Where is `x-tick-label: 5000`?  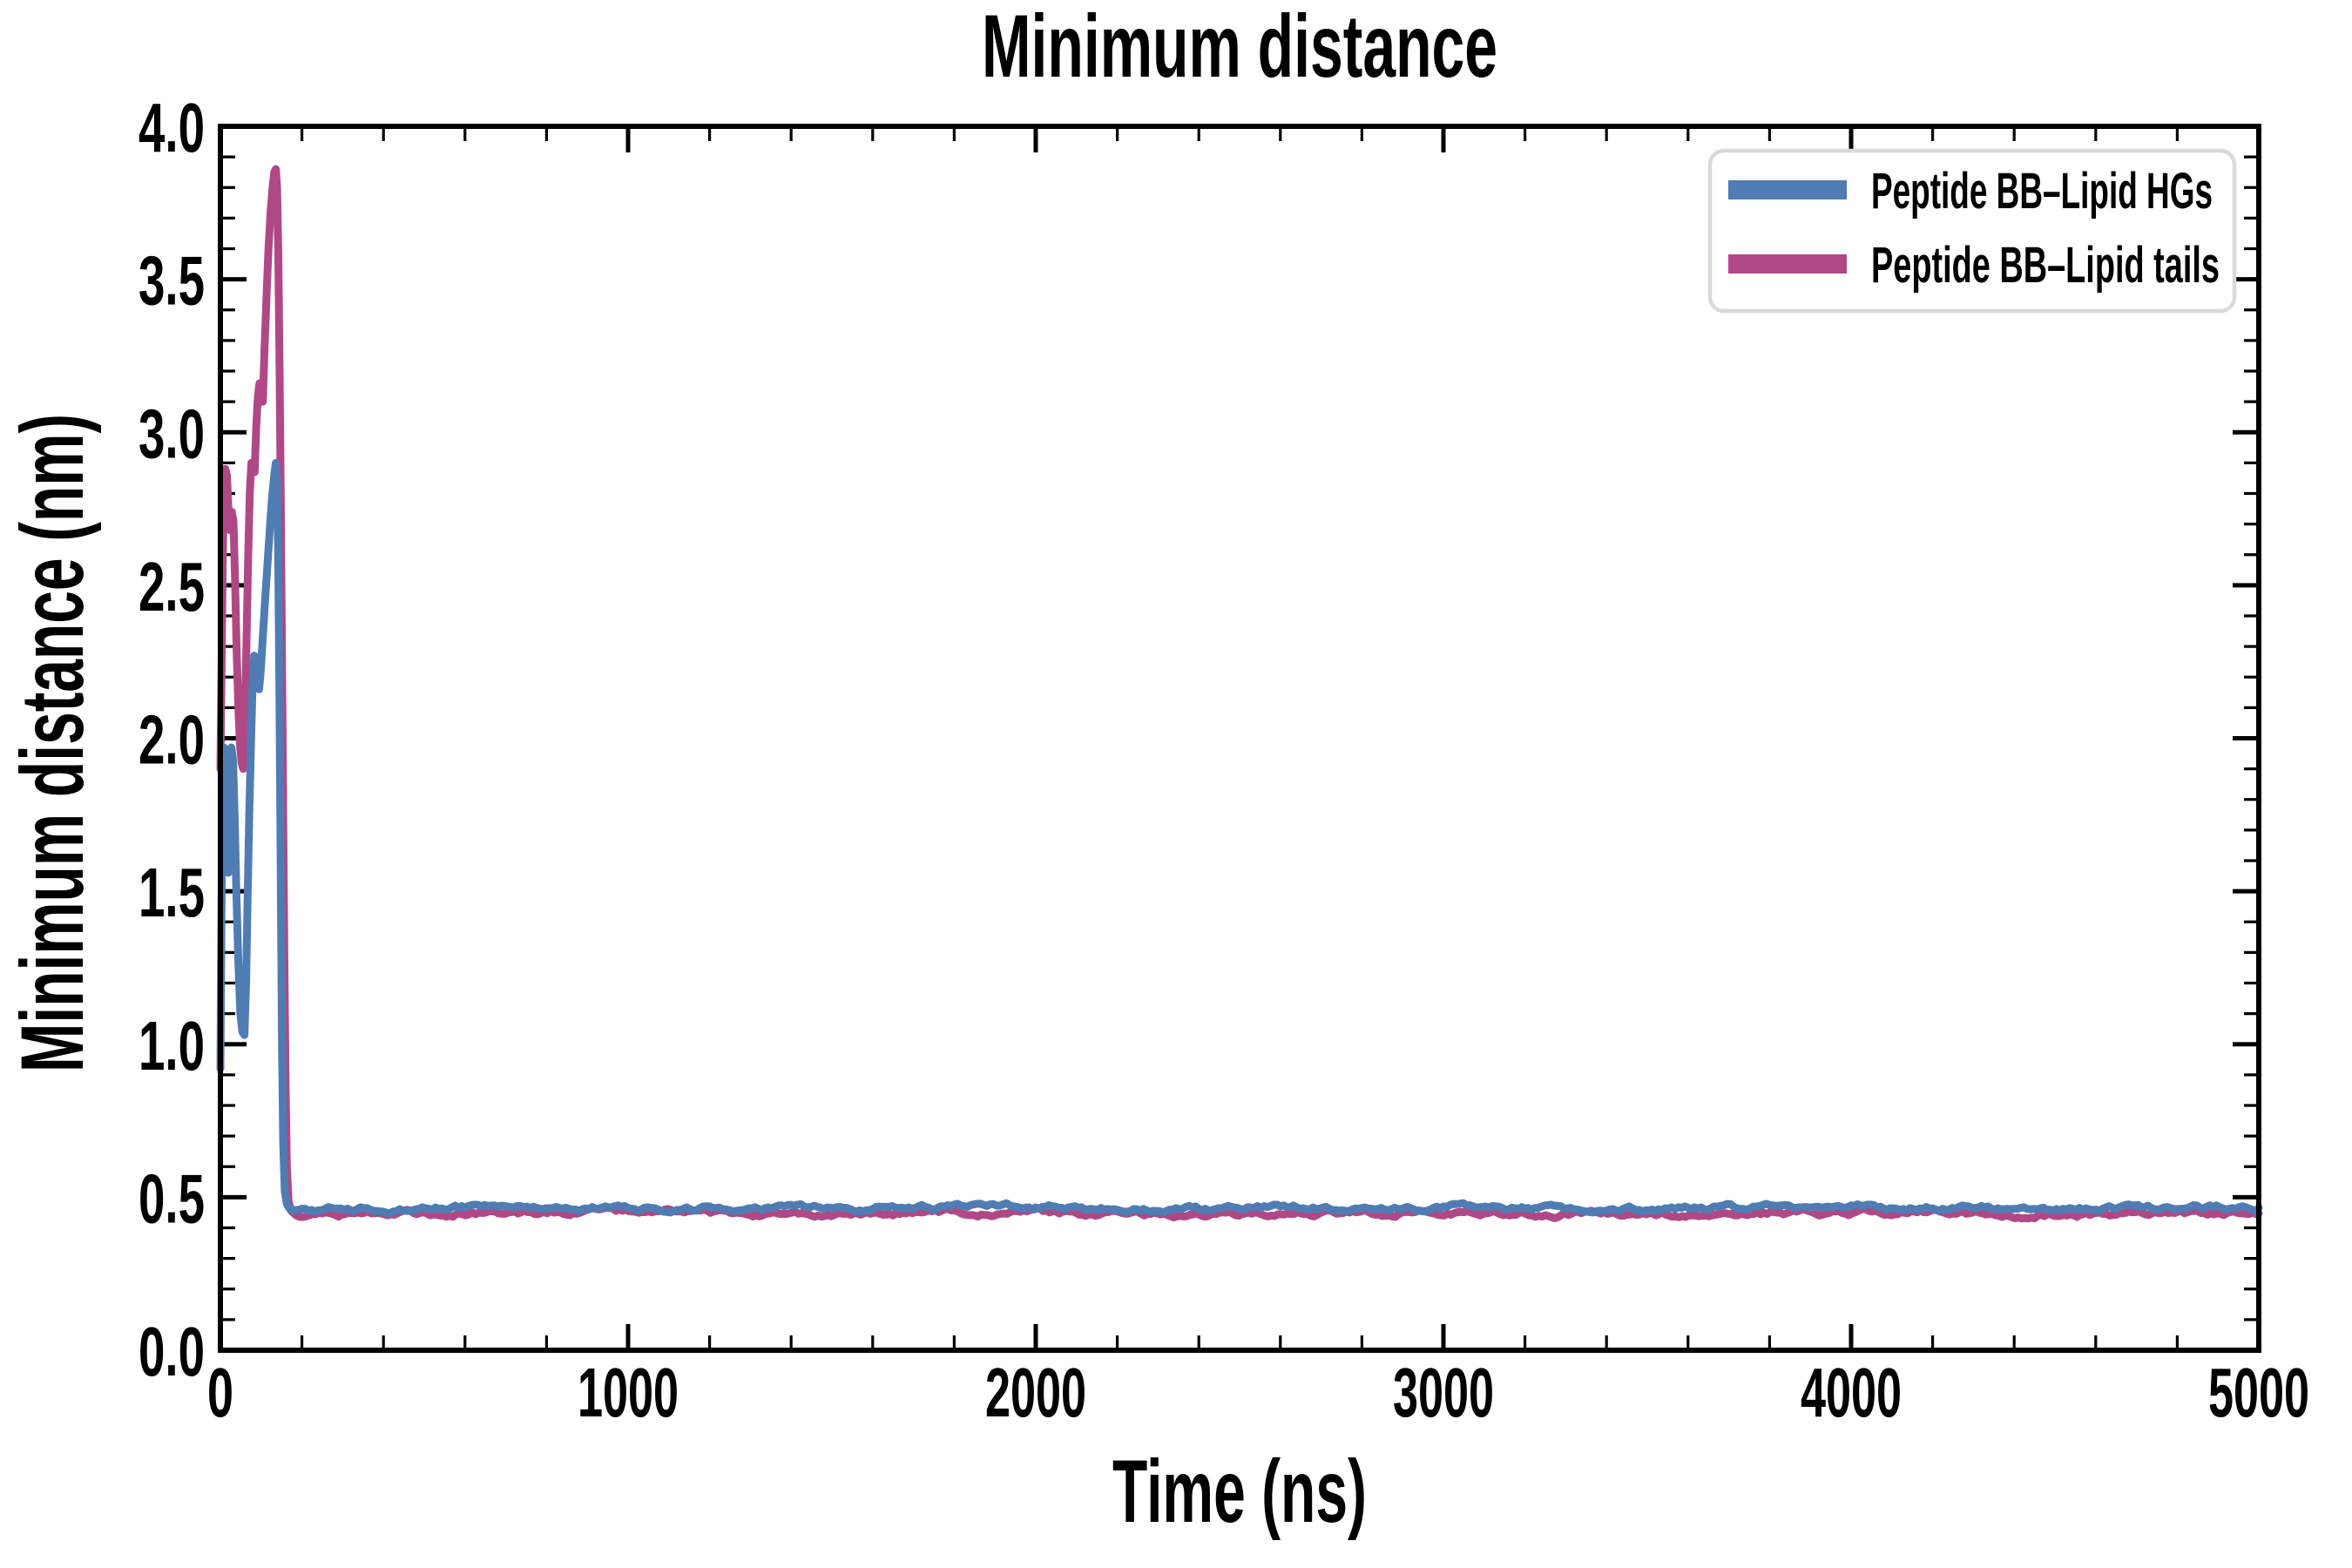
x-tick-label: 5000 is located at coordinates (2259, 1392).